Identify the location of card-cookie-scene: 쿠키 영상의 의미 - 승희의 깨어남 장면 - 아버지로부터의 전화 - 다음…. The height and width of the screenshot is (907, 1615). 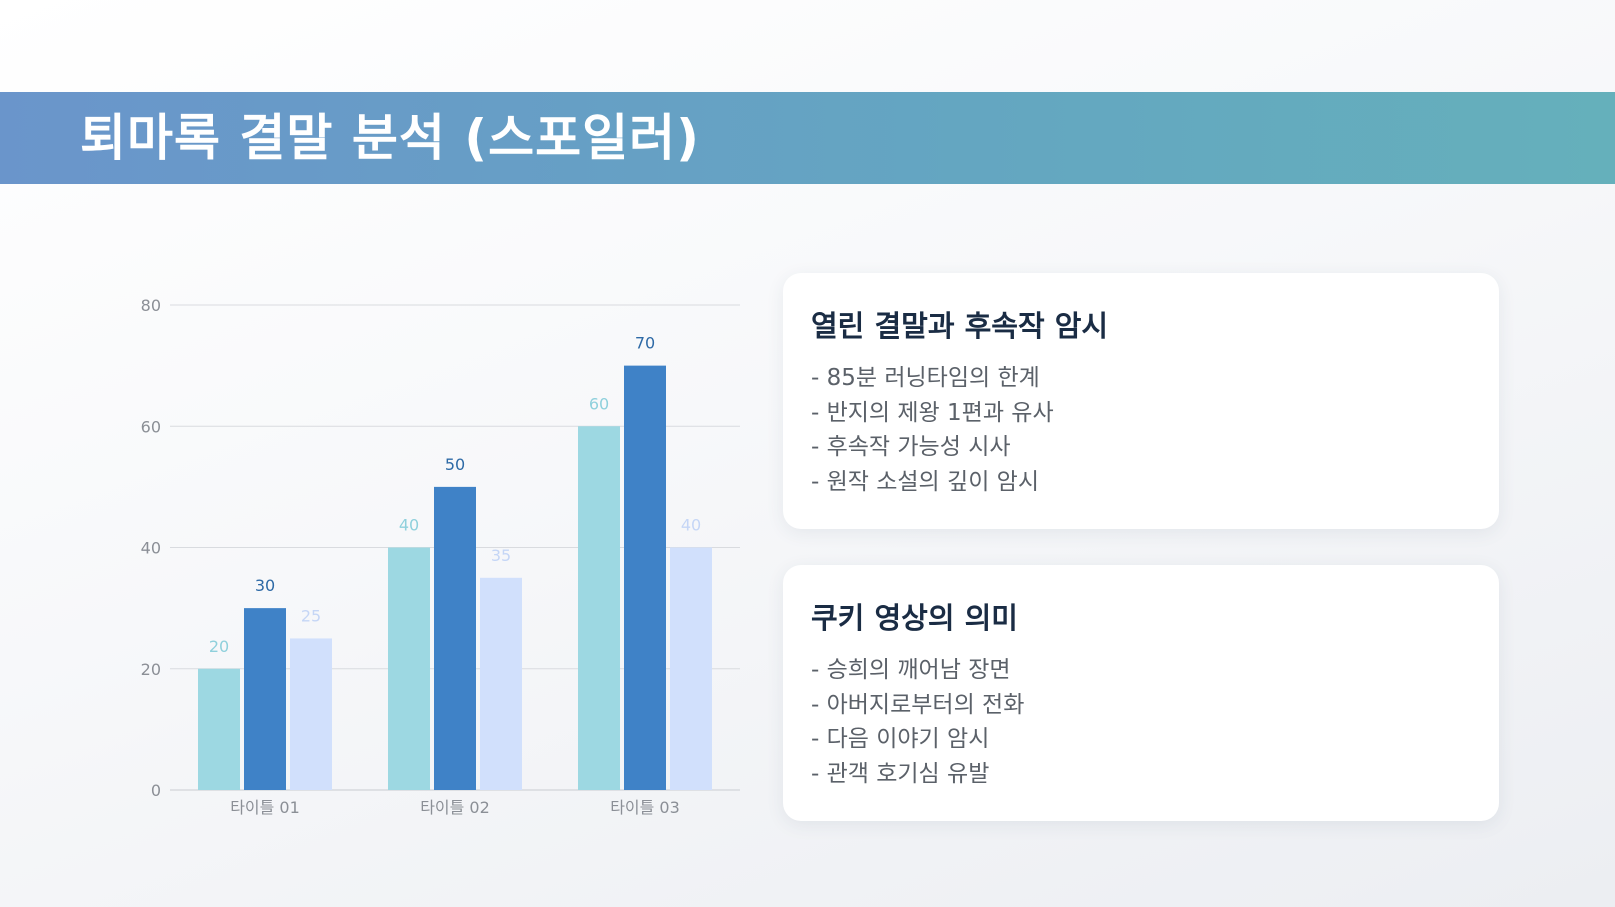
(1141, 693).